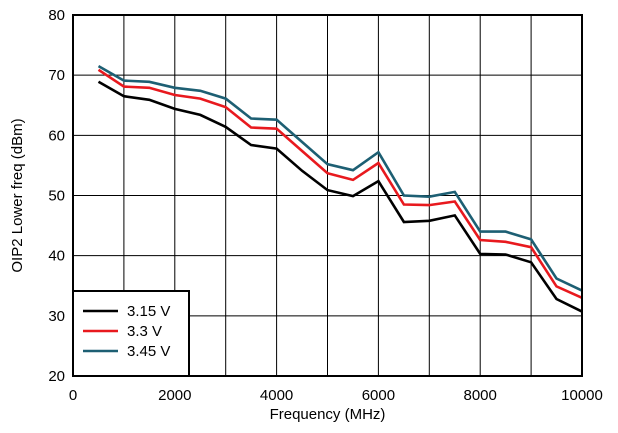  What do you see at coordinates (56, 75) in the screenshot?
I see `y-tick-label: 70` at bounding box center [56, 75].